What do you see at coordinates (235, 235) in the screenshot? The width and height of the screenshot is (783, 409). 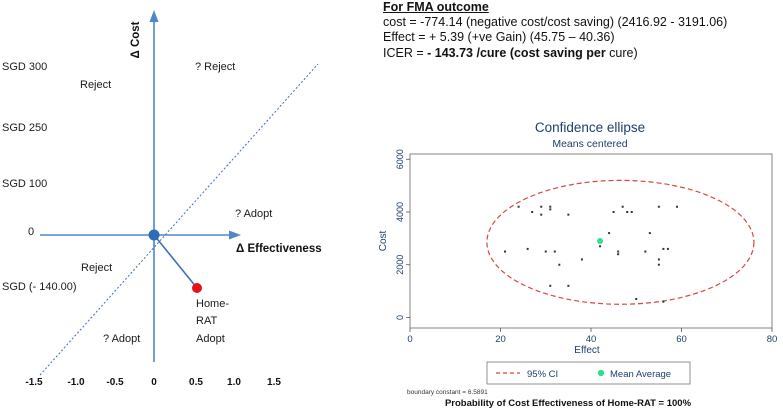 I see `effectiveness-axis-arrow` at bounding box center [235, 235].